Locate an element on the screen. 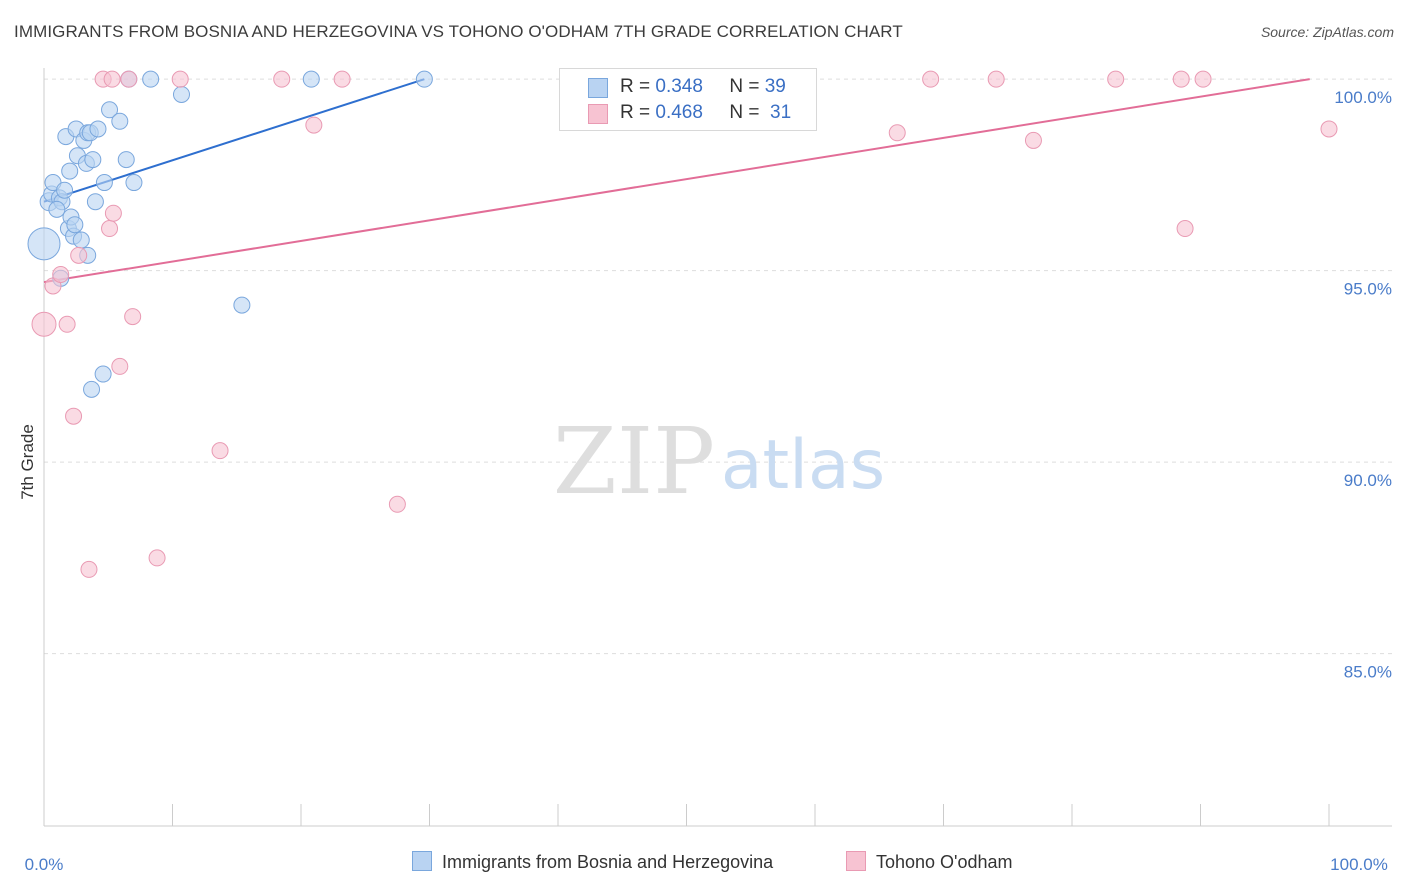 The width and height of the screenshot is (1406, 892). legend-item-tohono: Tohono O'odham is located at coordinates (929, 862).